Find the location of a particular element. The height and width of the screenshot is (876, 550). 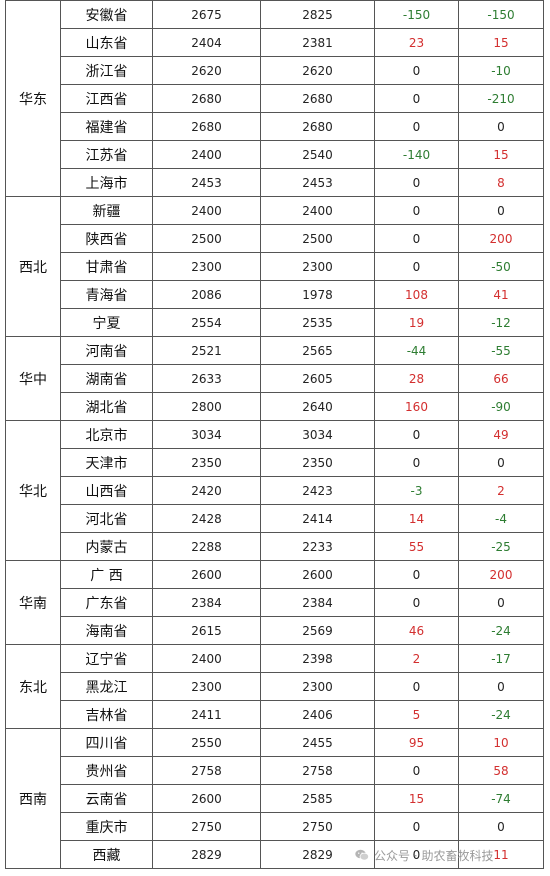

table-row: 华中 河南省 2521 2565 -44 -55 is located at coordinates (274, 378).